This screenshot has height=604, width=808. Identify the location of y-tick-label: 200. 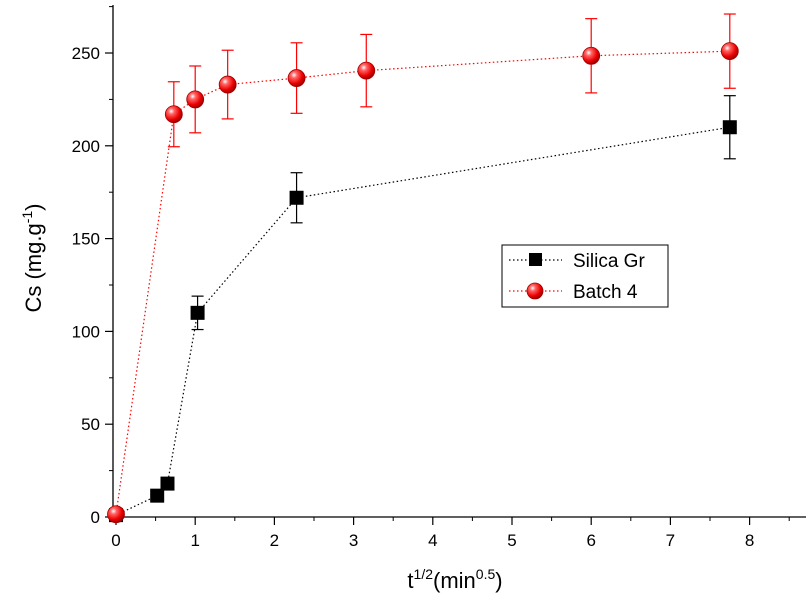
(86, 146).